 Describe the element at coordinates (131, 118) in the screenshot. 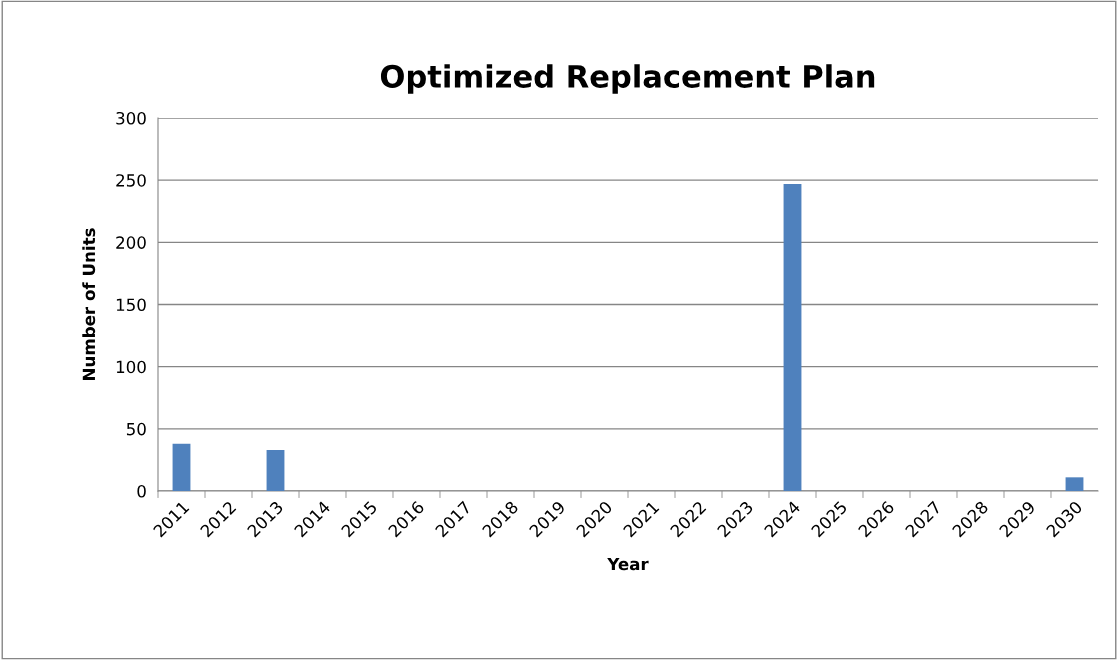

I see `y-tick-label: 300` at that location.